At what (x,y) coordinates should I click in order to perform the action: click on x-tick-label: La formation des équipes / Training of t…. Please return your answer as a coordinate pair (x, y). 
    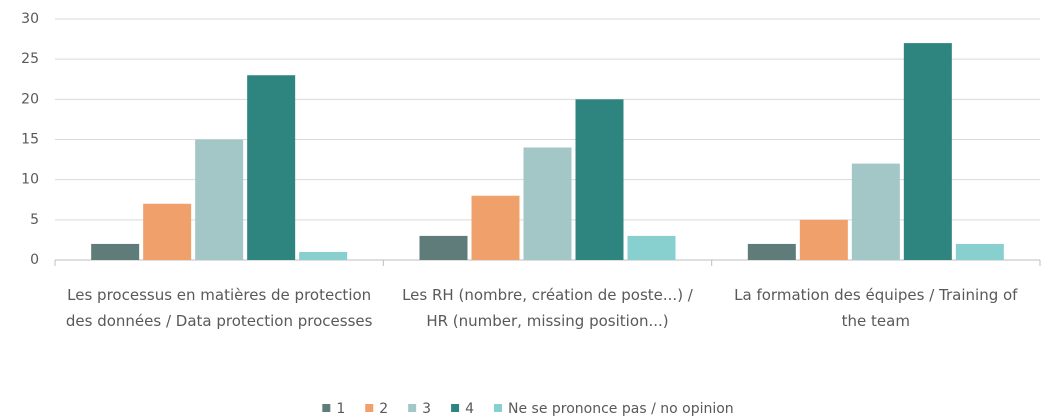
    Looking at the image, I should click on (876, 308).